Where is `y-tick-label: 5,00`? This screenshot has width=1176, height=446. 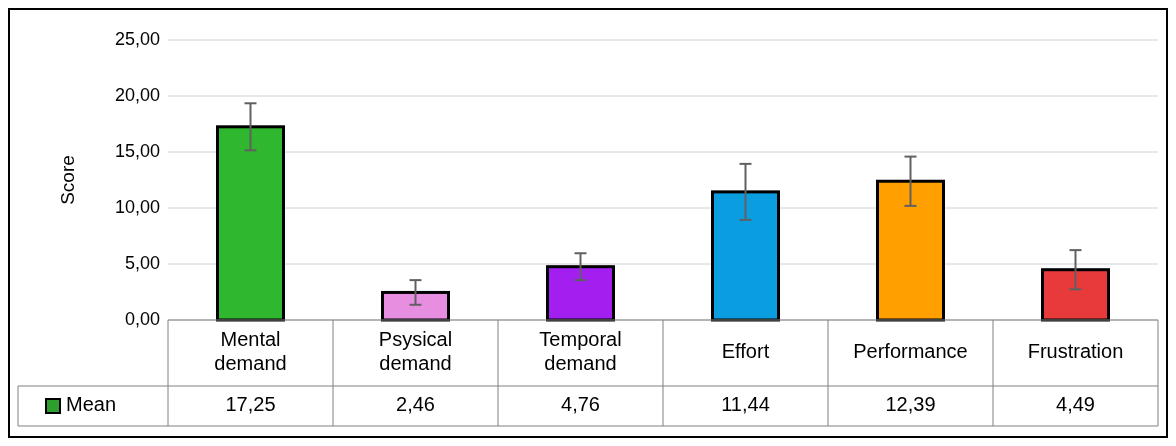
y-tick-label: 5,00 is located at coordinates (142, 262).